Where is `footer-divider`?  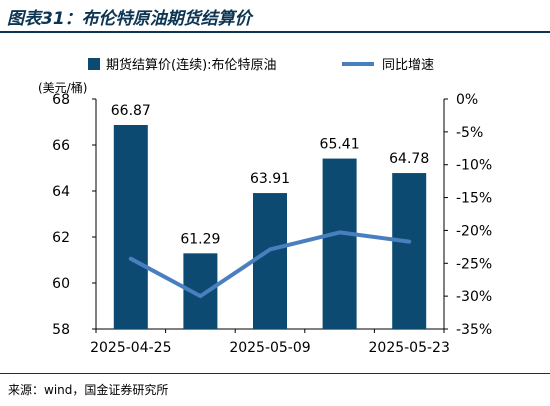 footer-divider is located at coordinates (275, 373).